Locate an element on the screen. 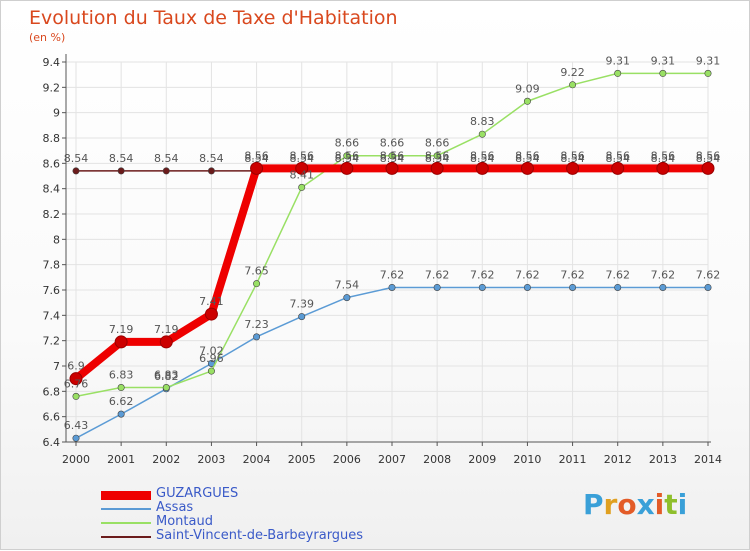 The width and height of the screenshot is (750, 551). logo-letter: o is located at coordinates (627, 504).